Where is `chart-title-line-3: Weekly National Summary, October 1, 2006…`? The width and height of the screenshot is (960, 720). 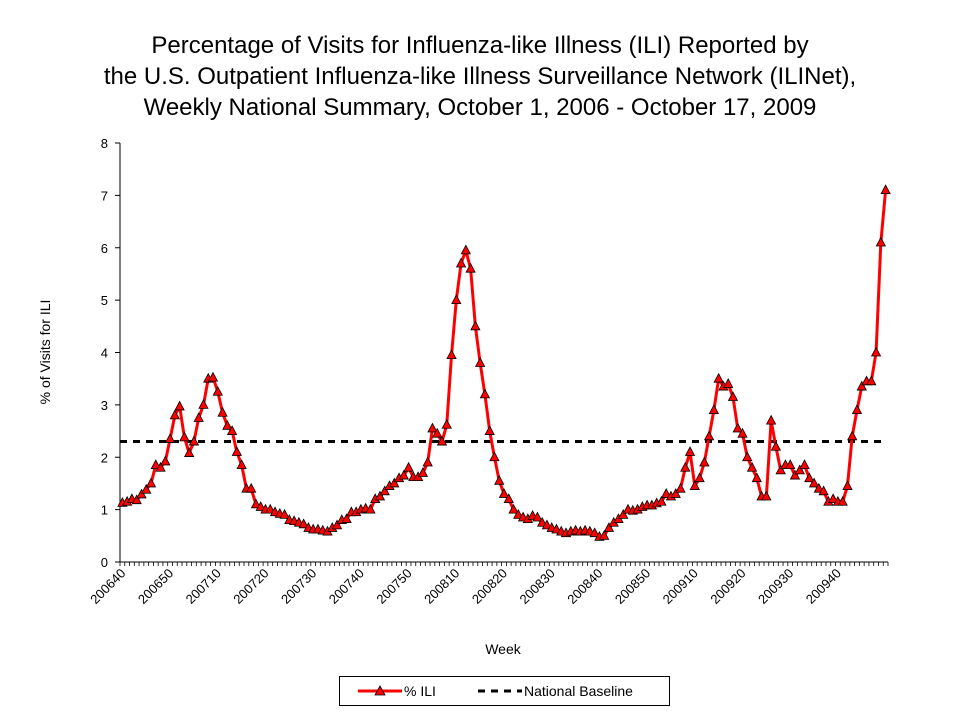 chart-title-line-3: Weekly National Summary, October 1, 2006… is located at coordinates (480, 107).